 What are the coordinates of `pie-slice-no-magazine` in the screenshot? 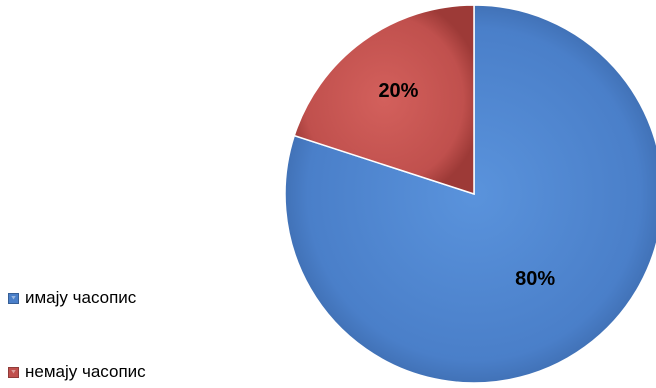 It's located at (384, 100).